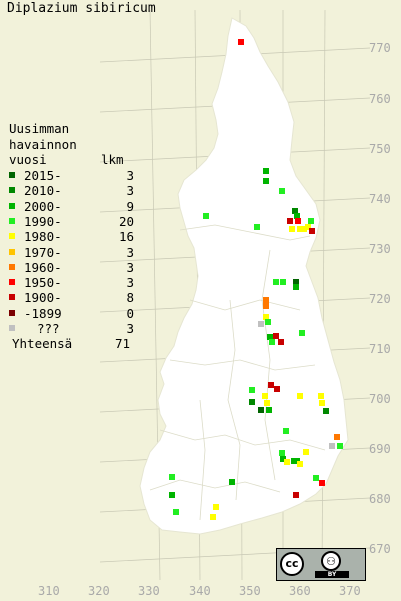 The height and width of the screenshot is (601, 401). I want to click on x-tick: 320, so click(99, 591).